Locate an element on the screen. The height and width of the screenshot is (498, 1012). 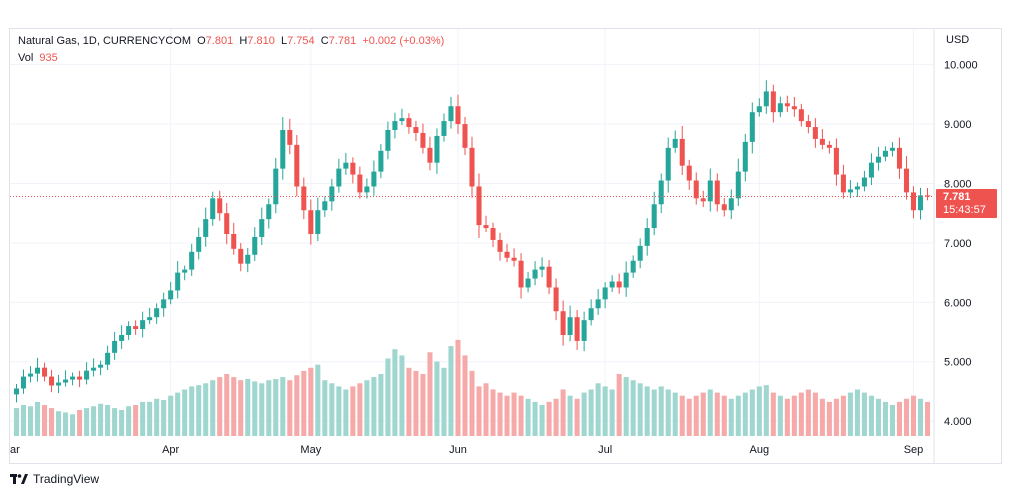
y-tick-label: 8.000 is located at coordinates (958, 184).